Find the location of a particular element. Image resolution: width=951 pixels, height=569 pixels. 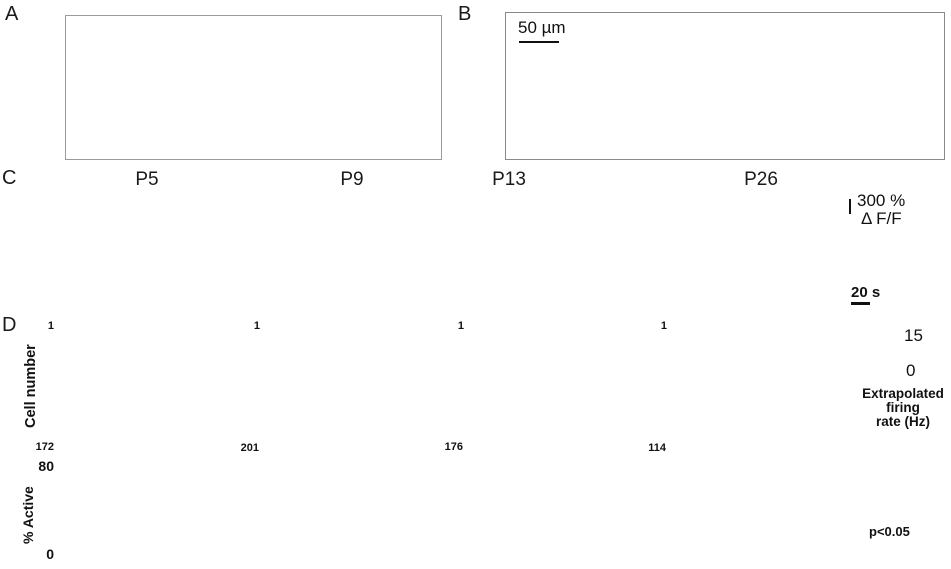

colorbar-title-line2: firing is located at coordinates (903, 407).